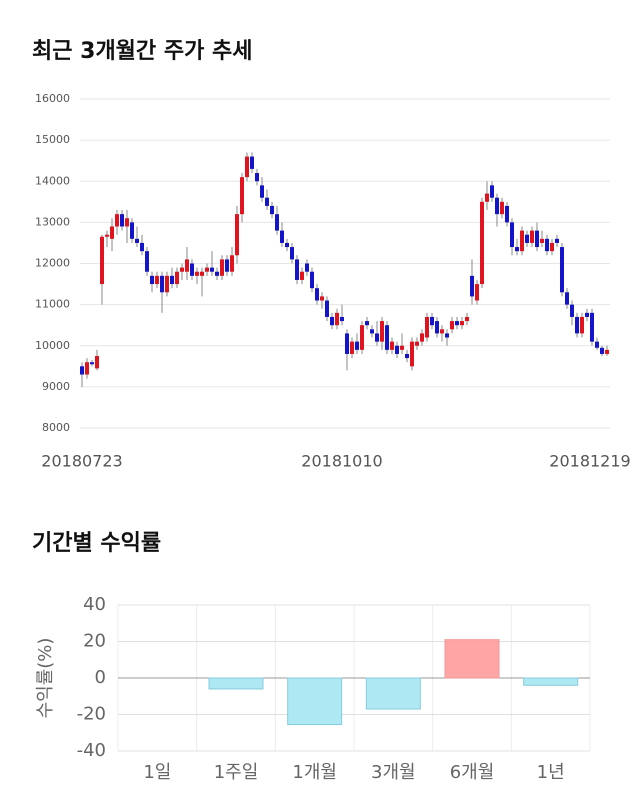  I want to click on y-tick-label: 8000, so click(56, 427).